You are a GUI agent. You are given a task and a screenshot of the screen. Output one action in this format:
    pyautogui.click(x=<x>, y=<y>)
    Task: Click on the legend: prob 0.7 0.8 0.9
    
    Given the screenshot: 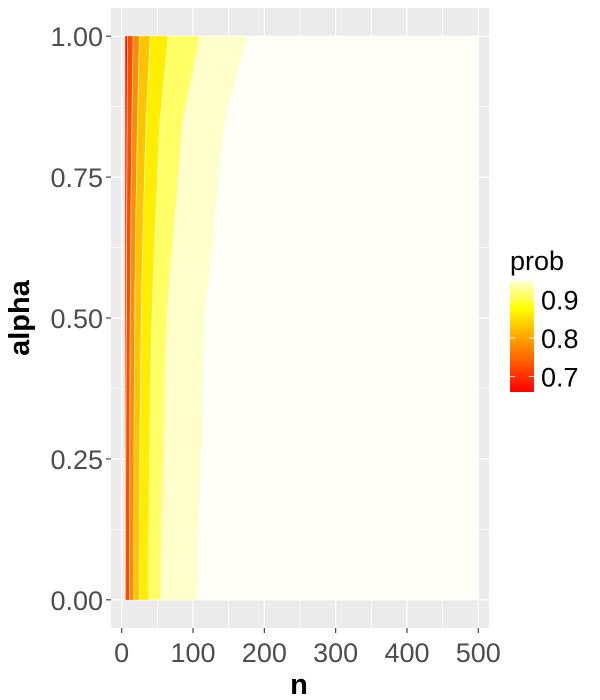 What is the action you would take?
    pyautogui.click(x=544, y=319)
    